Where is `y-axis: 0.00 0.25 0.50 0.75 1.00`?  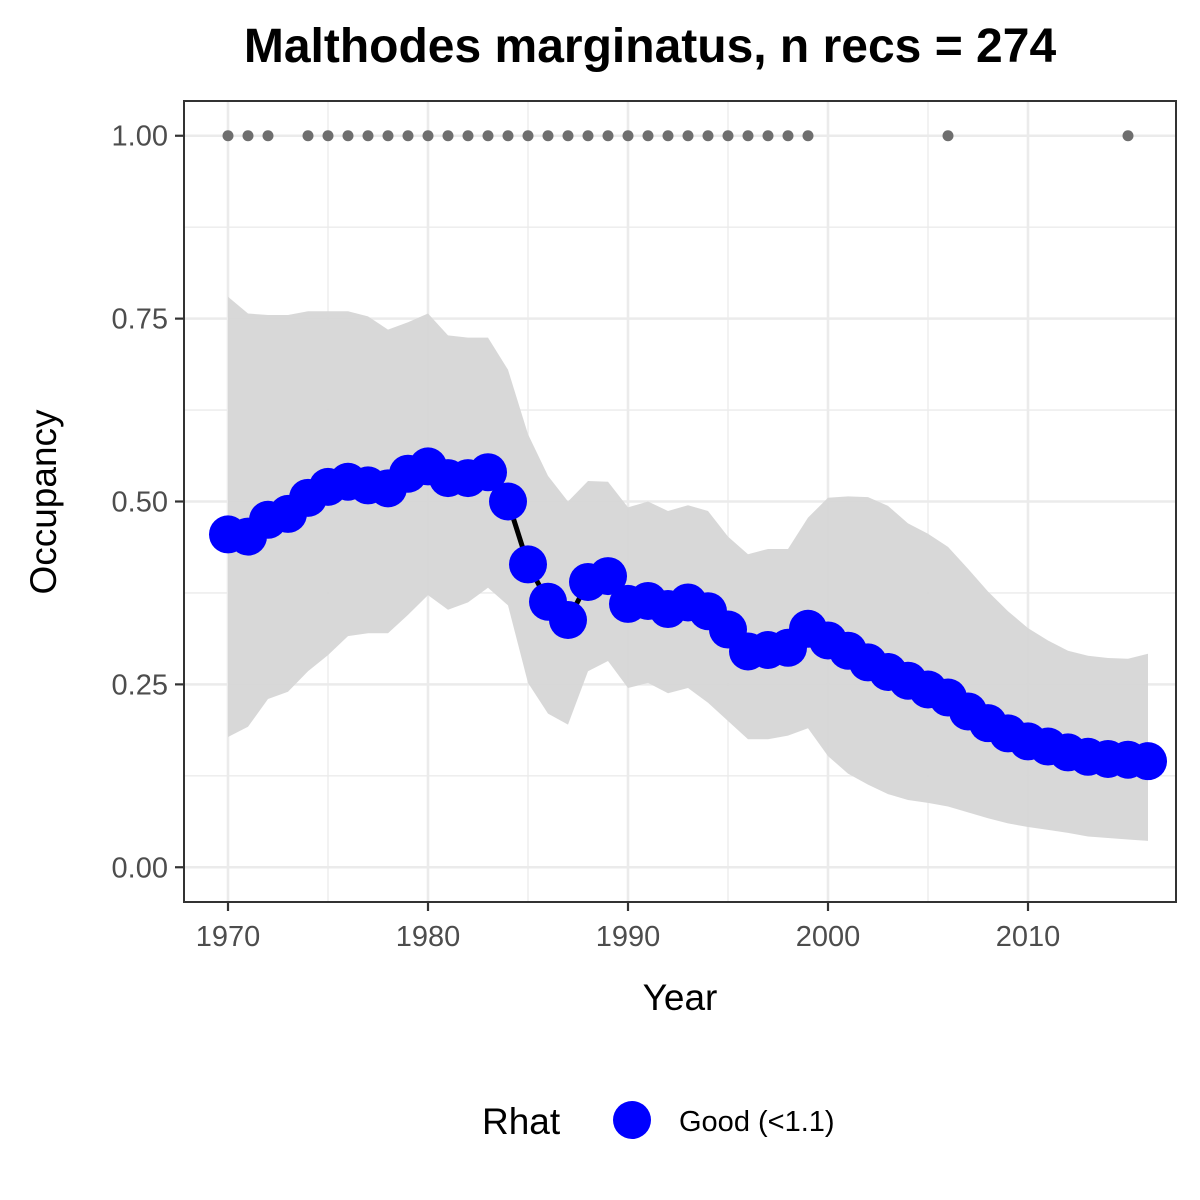 y-axis: 0.00 0.25 0.50 0.75 1.00 is located at coordinates (148, 502).